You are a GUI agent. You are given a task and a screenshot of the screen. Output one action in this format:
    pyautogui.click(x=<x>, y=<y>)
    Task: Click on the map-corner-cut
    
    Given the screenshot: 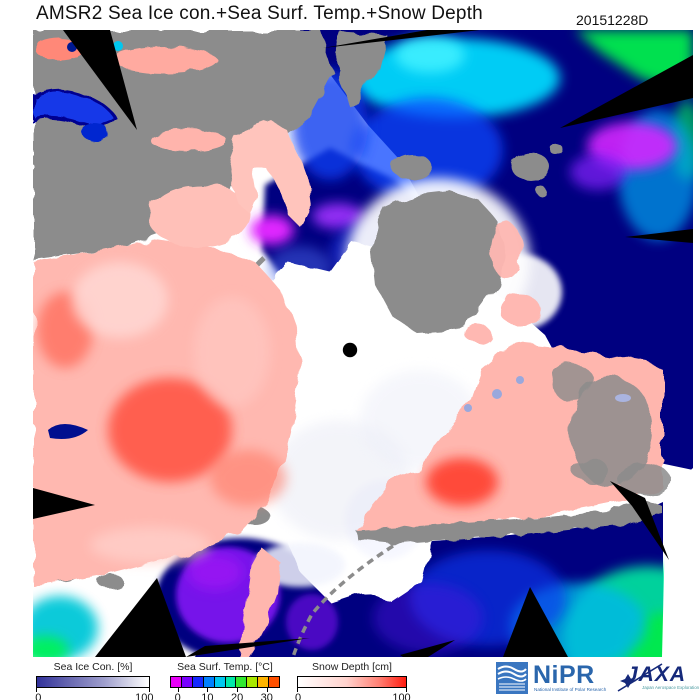 What is the action you would take?
    pyautogui.click(x=677, y=562)
    